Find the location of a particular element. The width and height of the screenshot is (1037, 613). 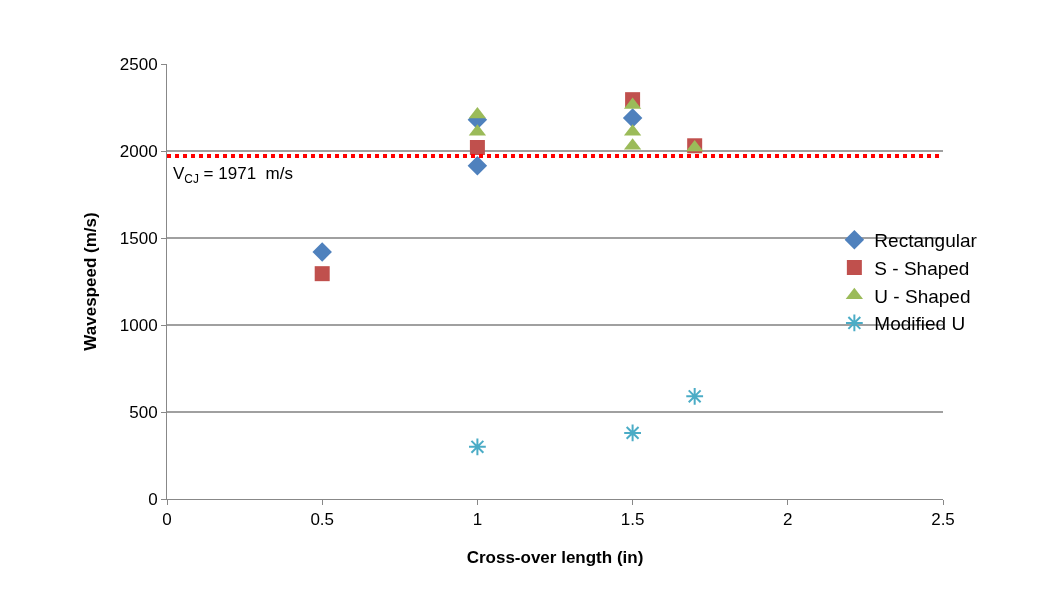

legend-label: Modified U is located at coordinates (920, 324).